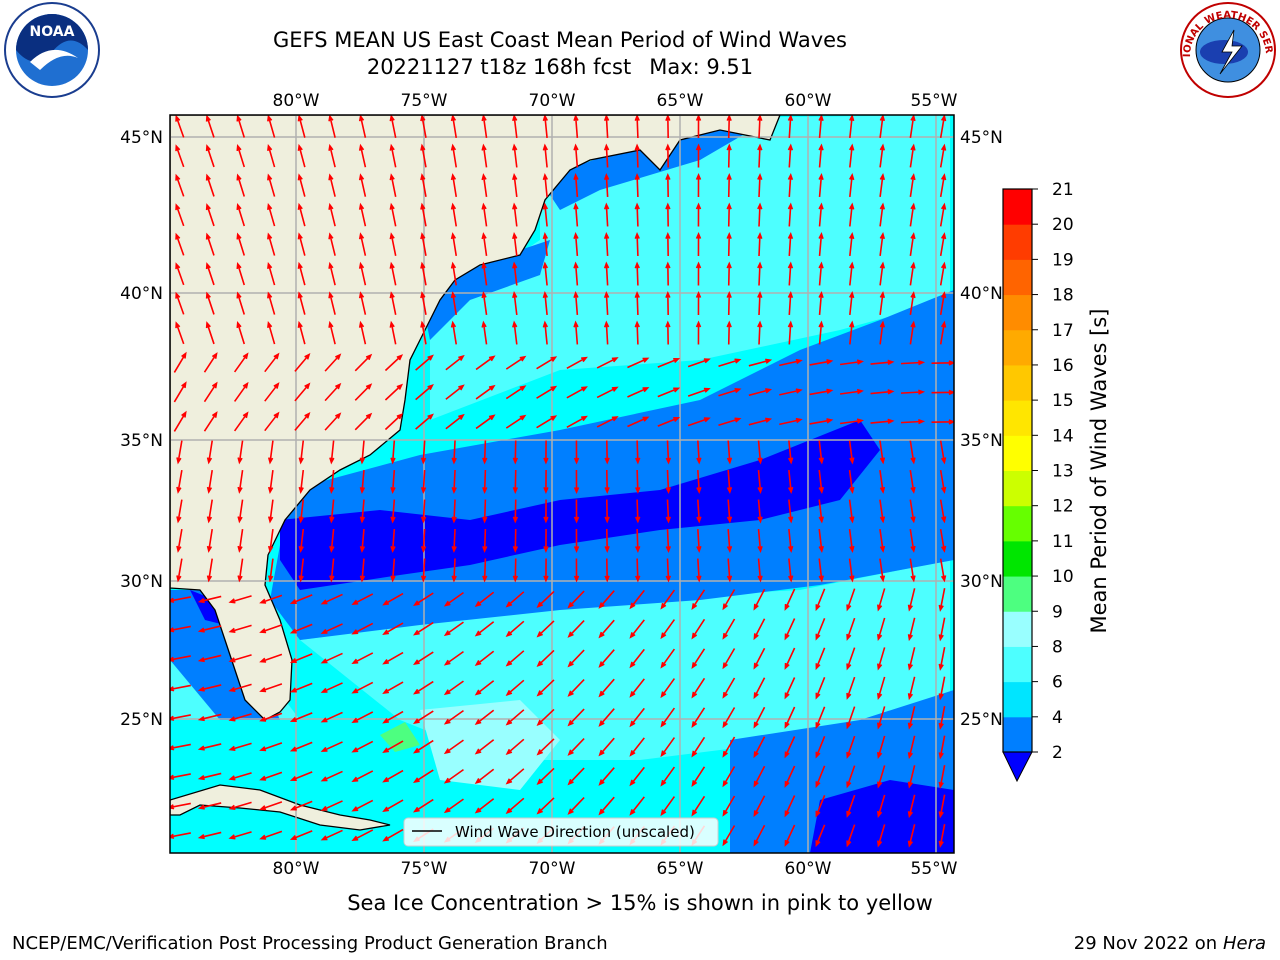  What do you see at coordinates (560, 67) in the screenshot?
I see `chart-subtitle: 20221127 t18z 168h fcst Max: 9.51` at bounding box center [560, 67].